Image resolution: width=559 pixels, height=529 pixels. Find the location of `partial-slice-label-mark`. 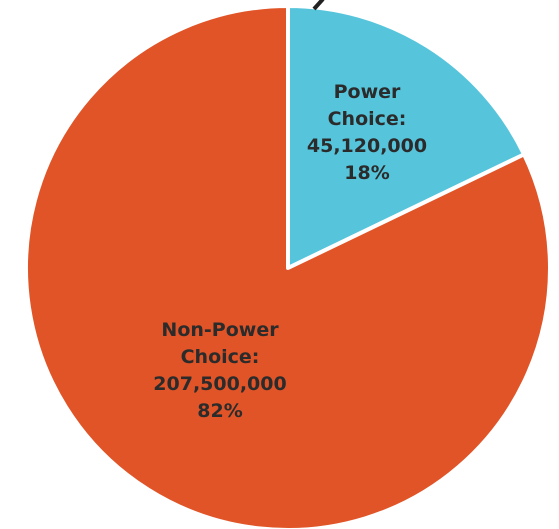

partial-slice-label-mark is located at coordinates (318, 5).